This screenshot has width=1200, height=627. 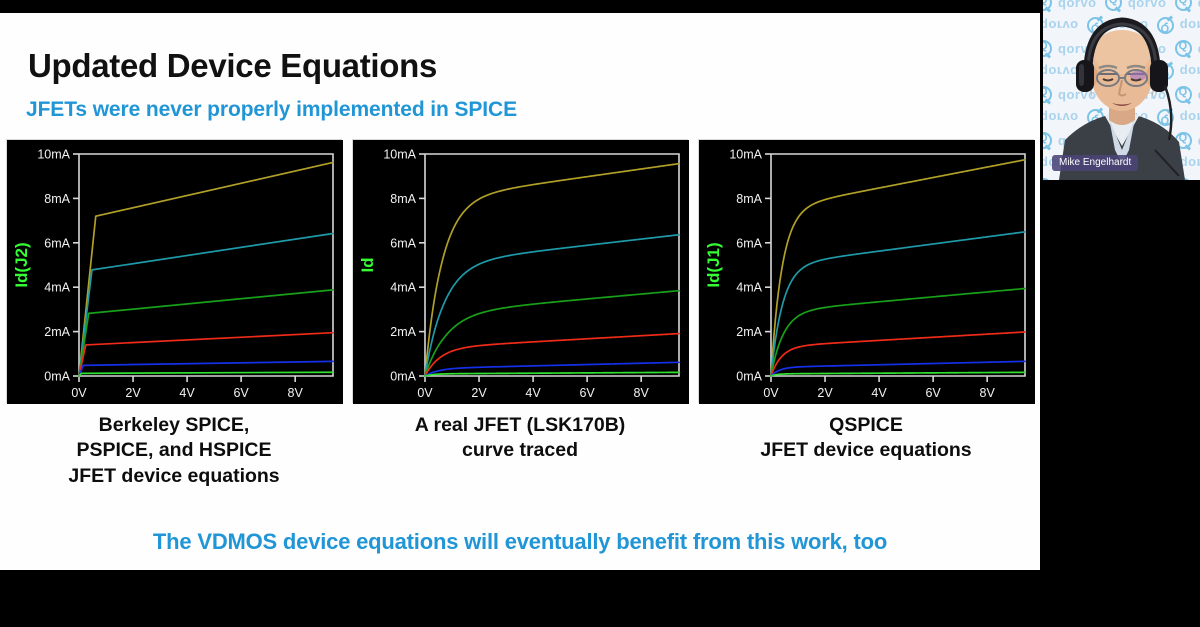 I want to click on iv-curve-chart: 0mA 2mA 4mA 6mA 8mA 10mA 0V 2V 4V 6V 8V Id, so click(x=521, y=272).